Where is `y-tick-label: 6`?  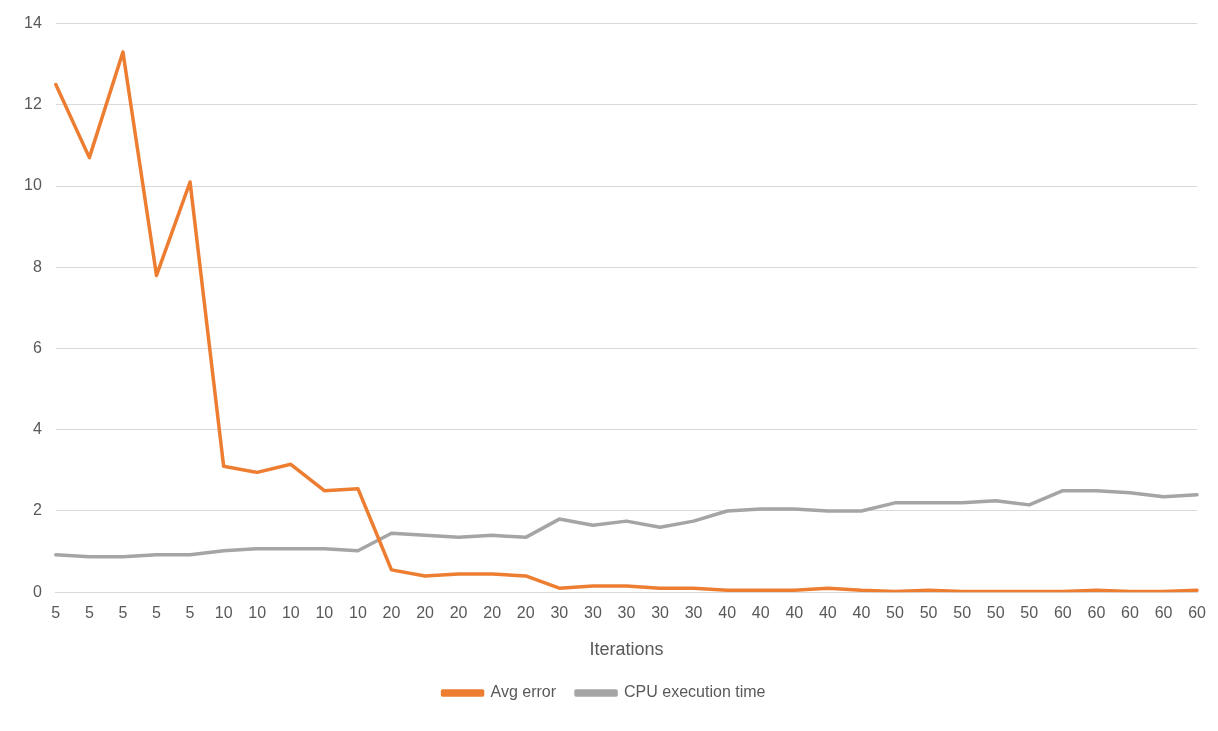
y-tick-label: 6 is located at coordinates (37, 347).